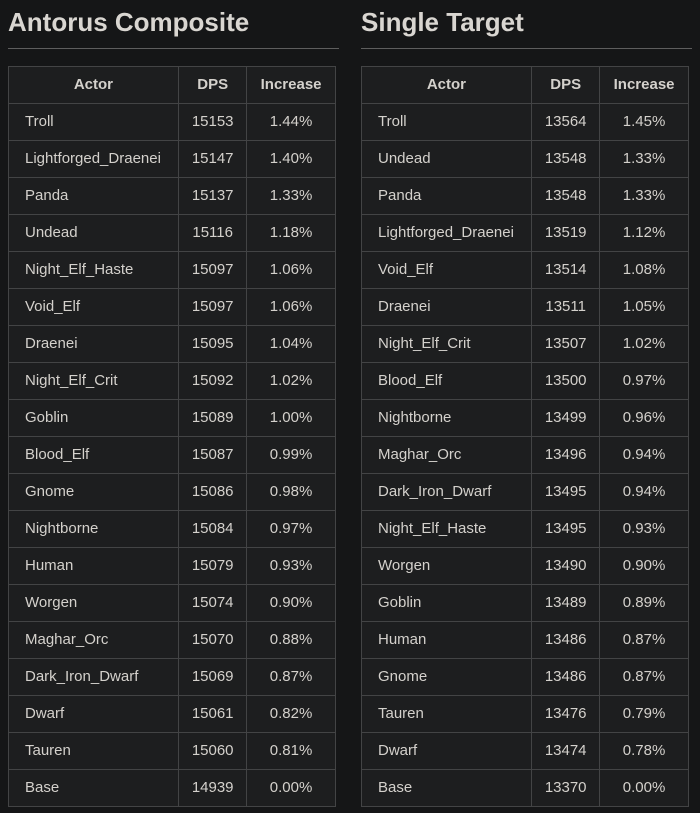 This screenshot has height=813, width=700. I want to click on table-row: Panda 15137 1.33%, so click(172, 195).